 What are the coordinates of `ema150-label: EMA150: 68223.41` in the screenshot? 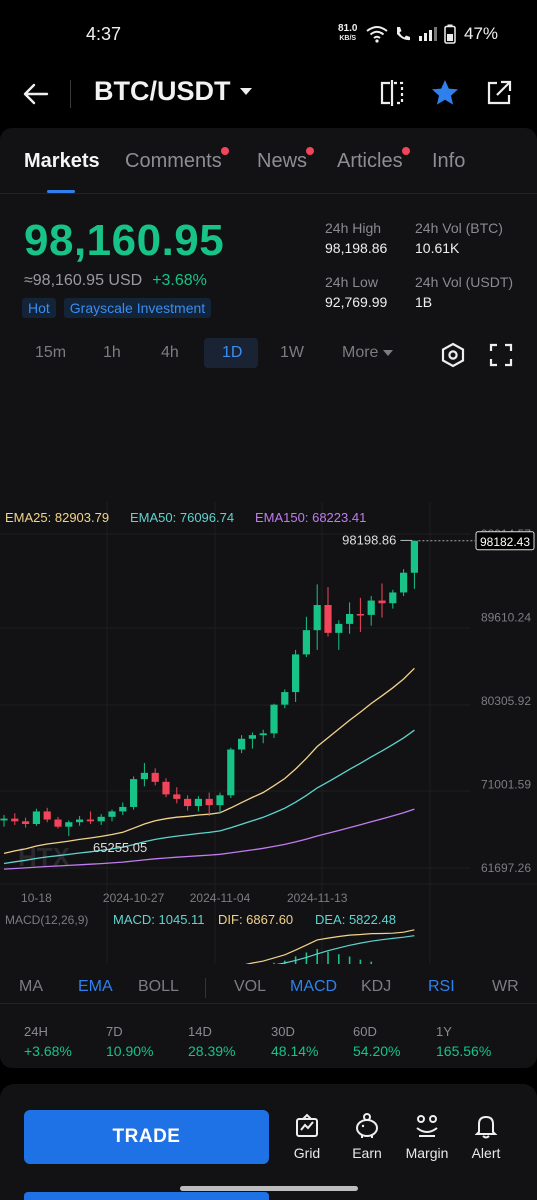 It's located at (310, 517).